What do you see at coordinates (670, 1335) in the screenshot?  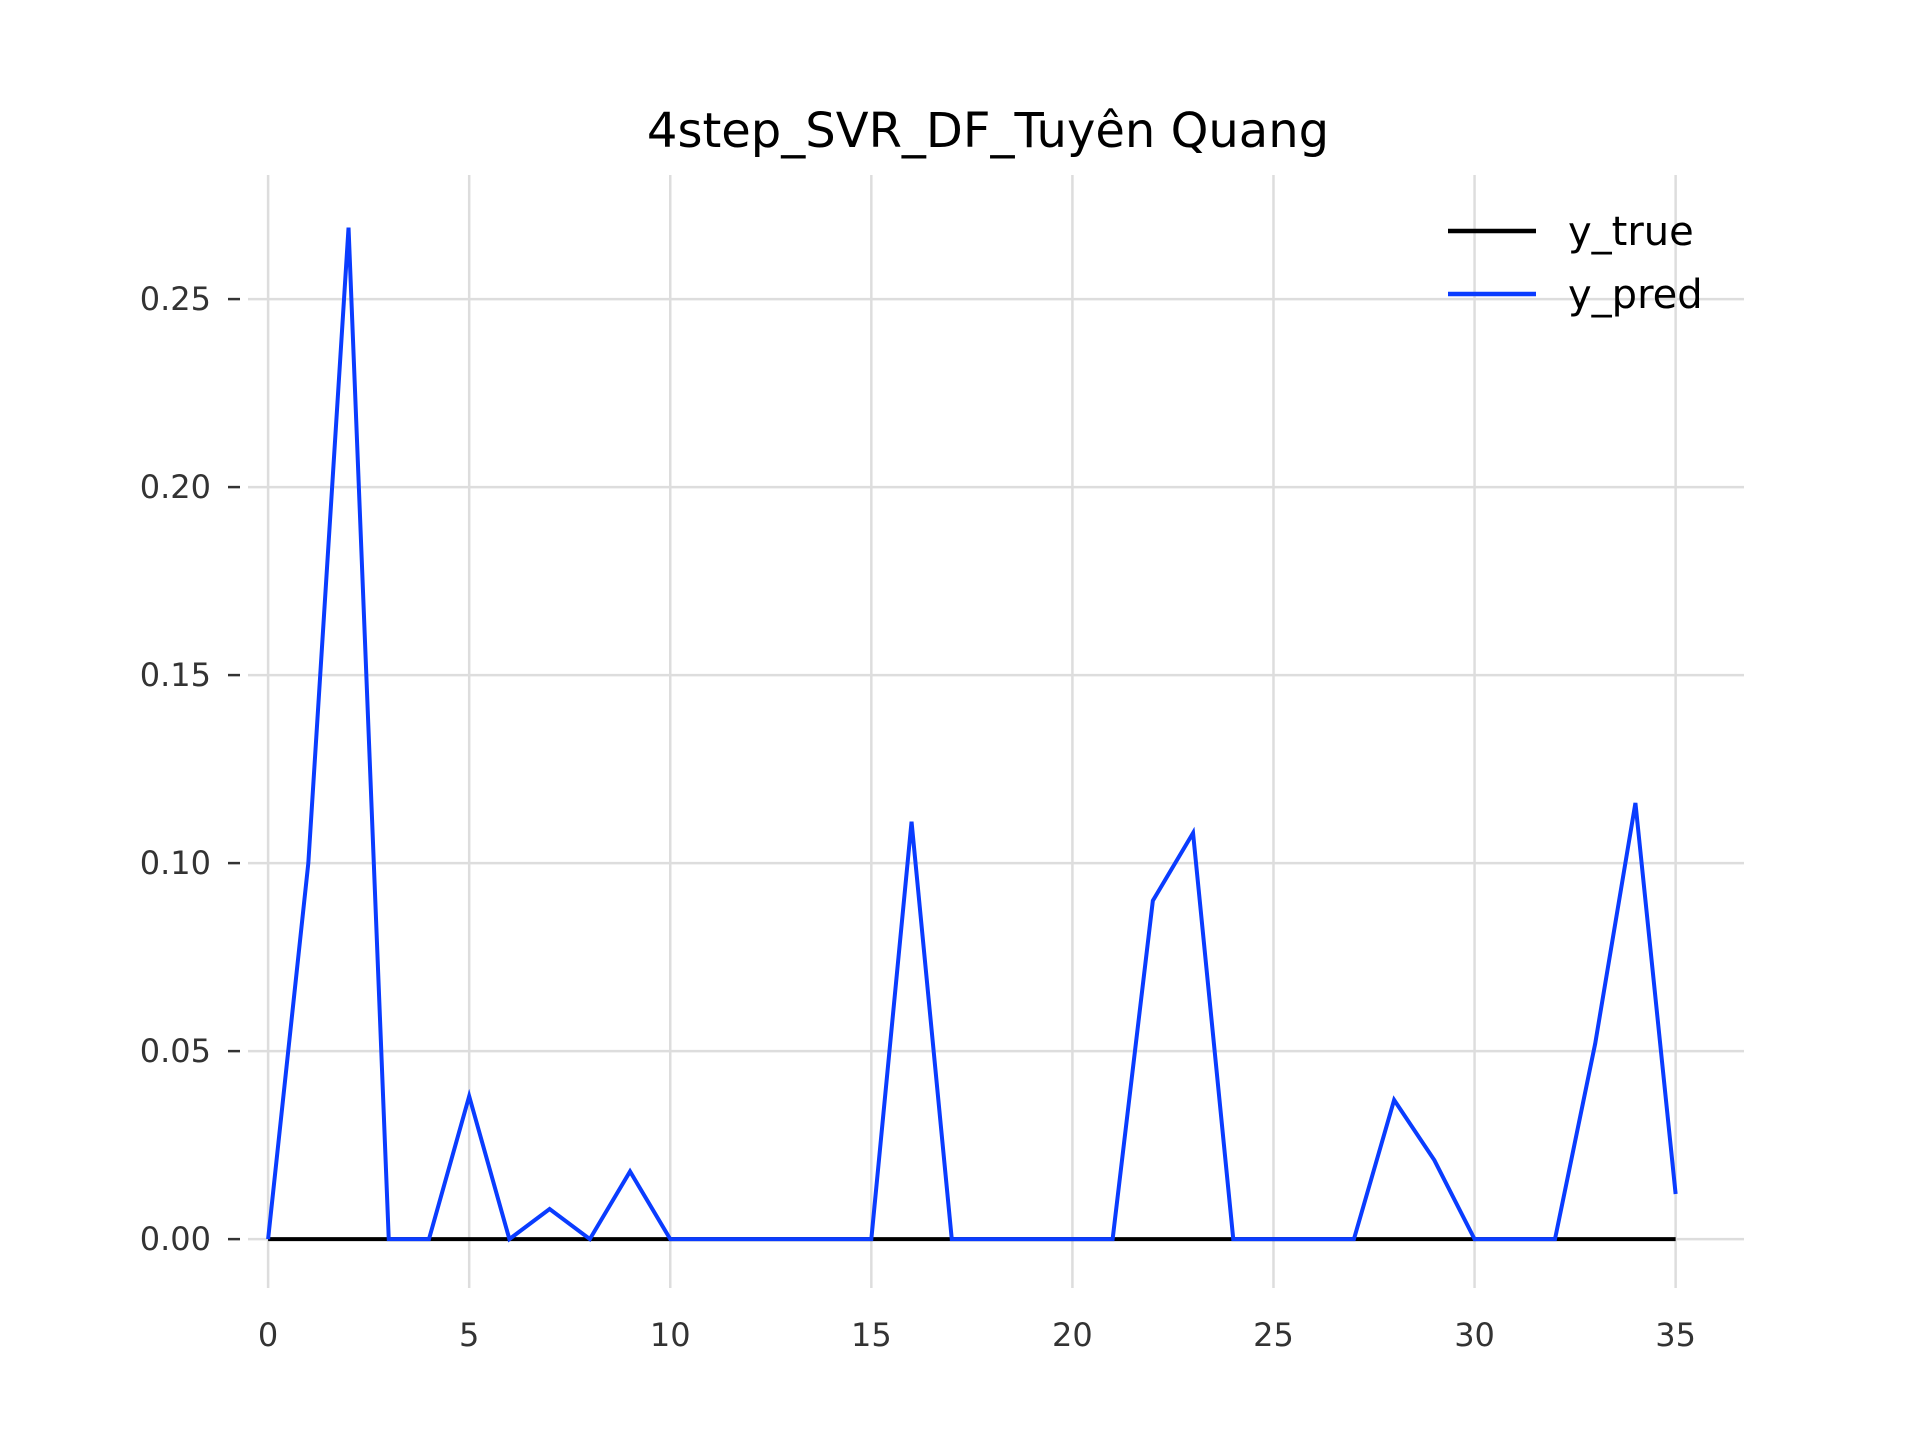 I see `x-tick-label: 10` at bounding box center [670, 1335].